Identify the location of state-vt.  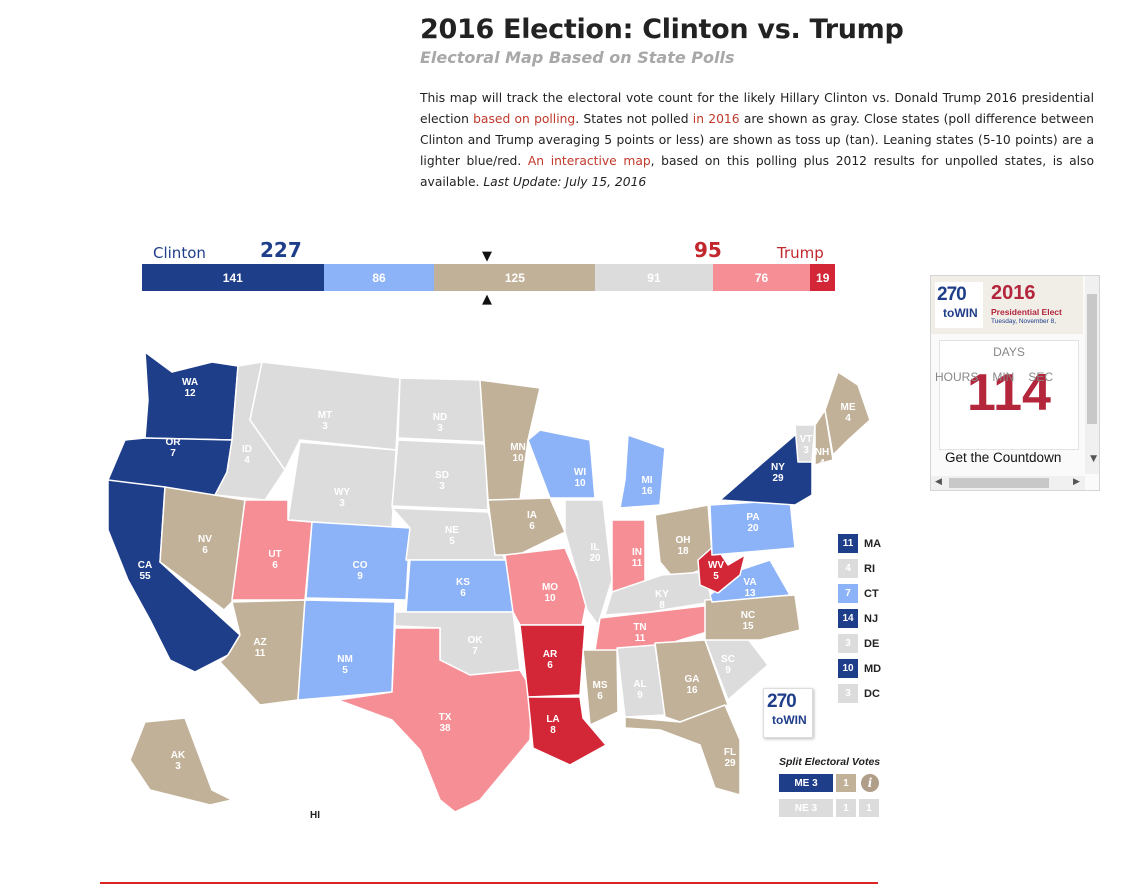
(805, 443).